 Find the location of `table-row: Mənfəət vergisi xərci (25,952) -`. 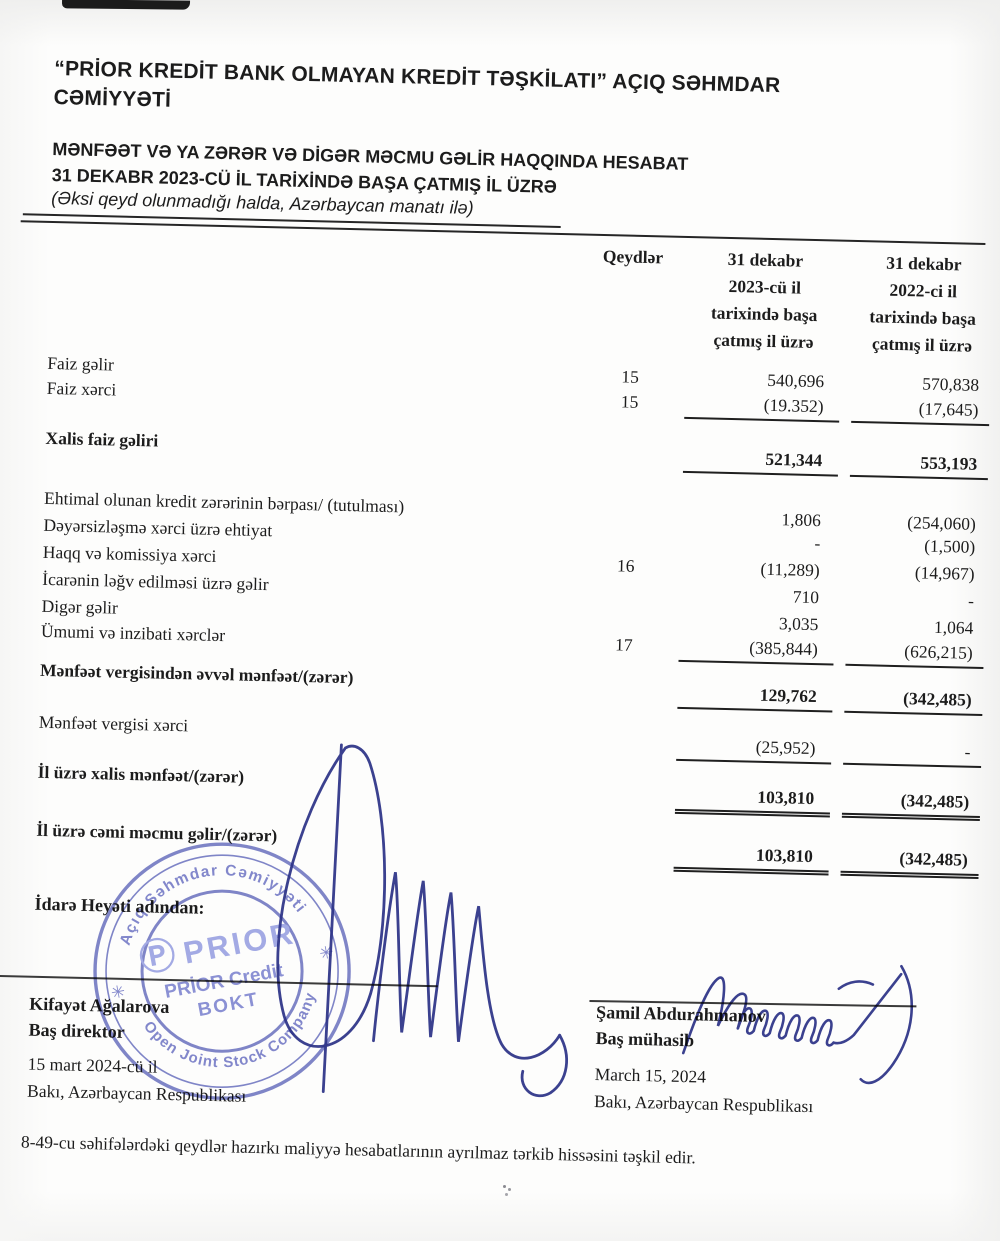

table-row: Mənfəət vergisi xərci (25,952) - is located at coordinates (510, 740).